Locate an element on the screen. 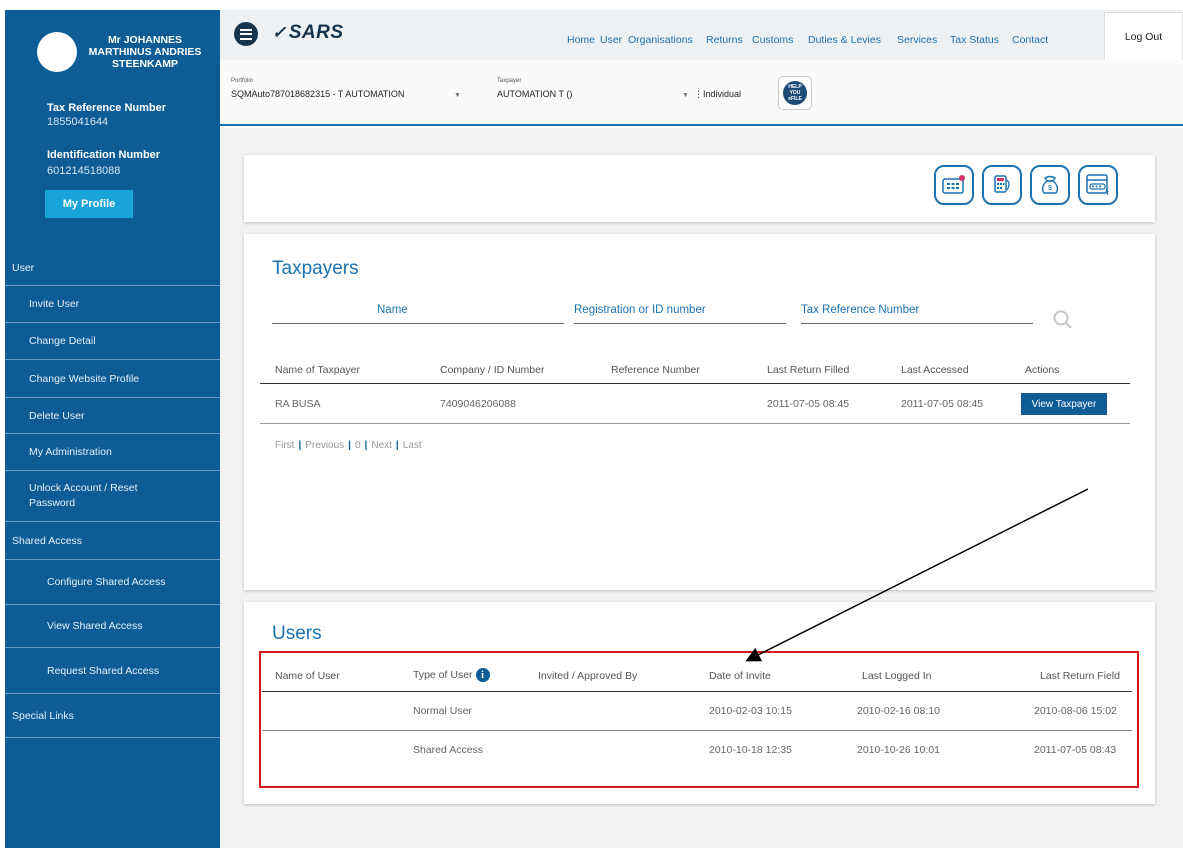  portfolio-select: SQMAuto787018682315 - T AUTOMATION is located at coordinates (318, 94).